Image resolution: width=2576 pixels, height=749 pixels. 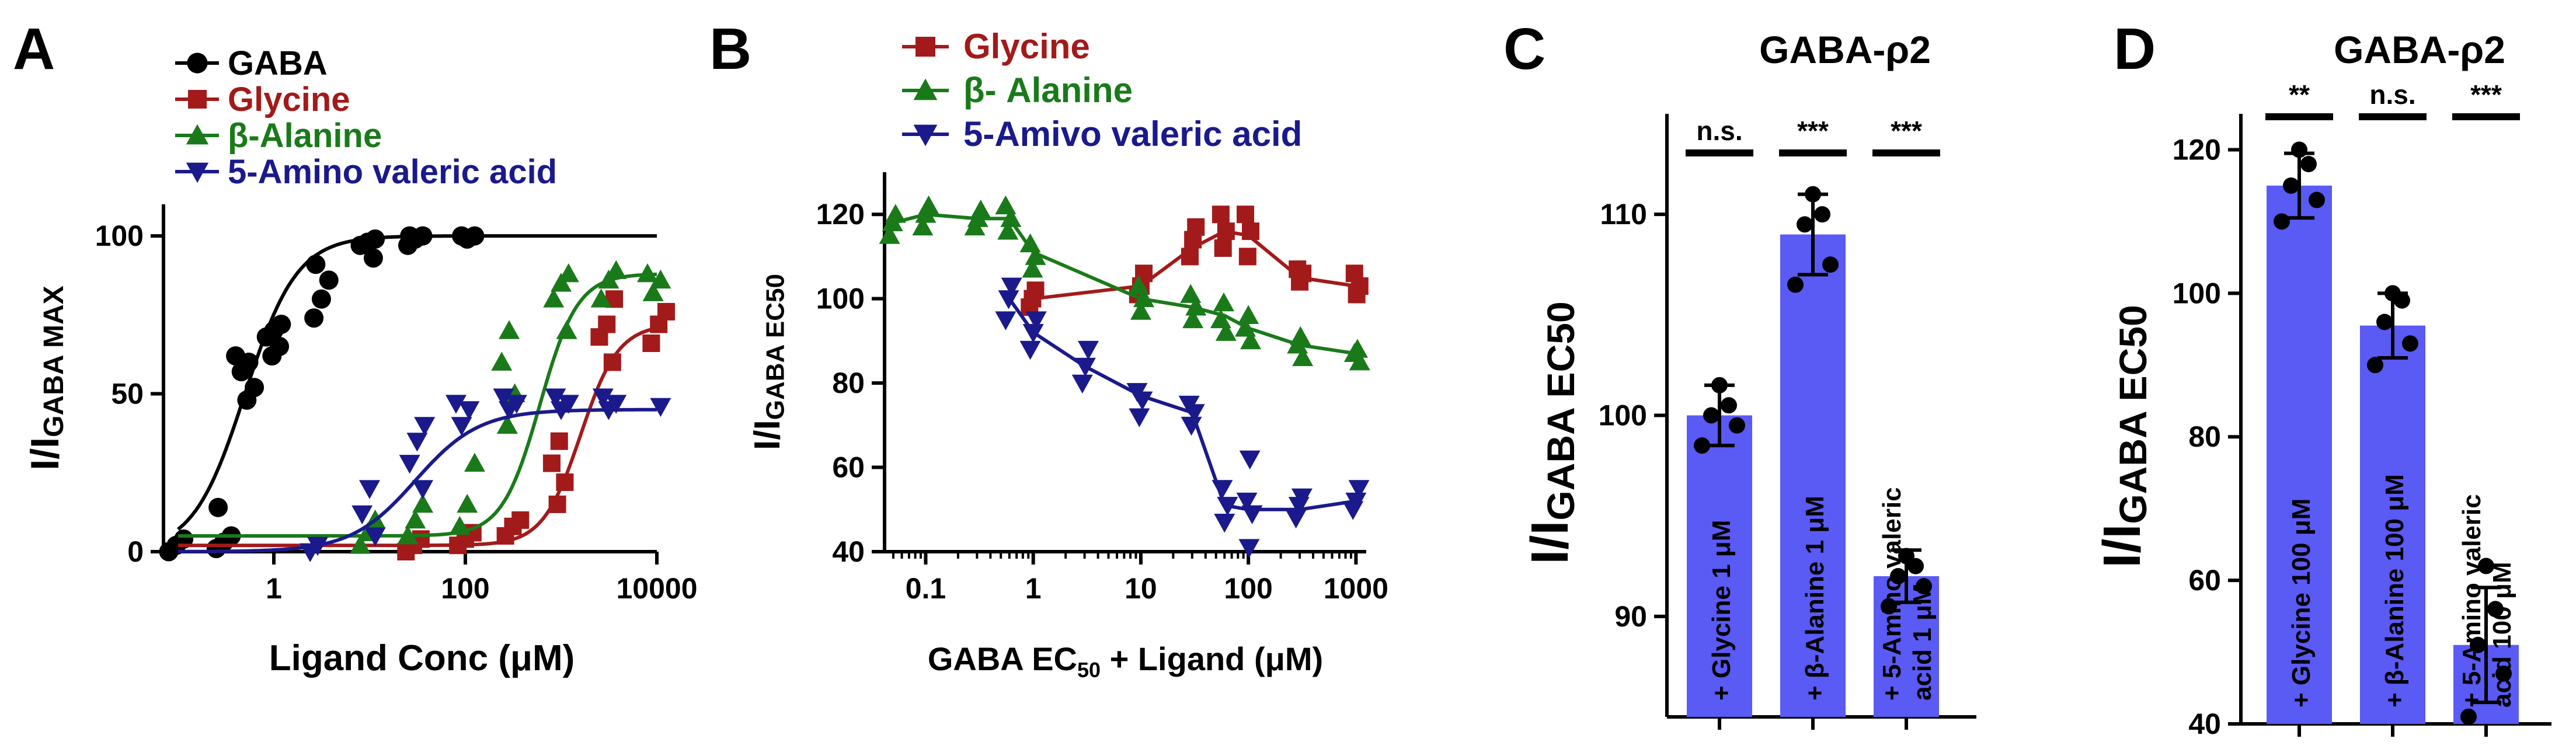 What do you see at coordinates (1141, 588) in the screenshot?
I see `x-tick-label: 10` at bounding box center [1141, 588].